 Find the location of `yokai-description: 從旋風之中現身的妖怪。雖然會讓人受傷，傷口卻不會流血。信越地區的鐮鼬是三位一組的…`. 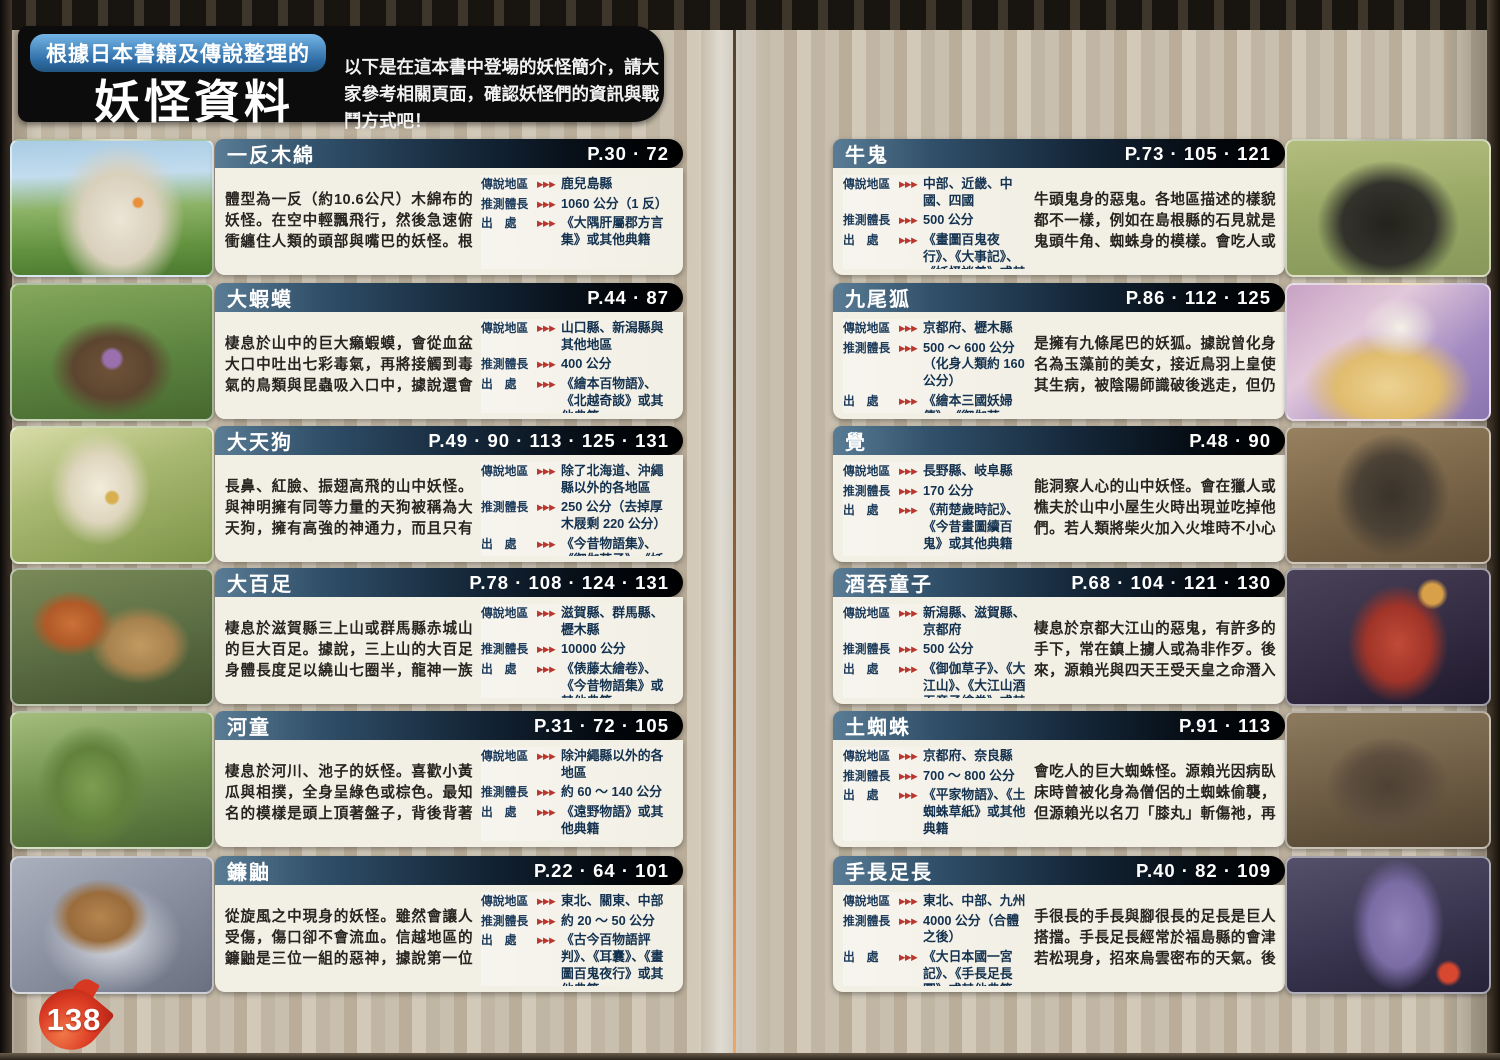

yokai-description: 從旋風之中現身的妖怪。雖然會讓人受傷，傷口卻不會流血。信越地區的鐮鼬是三位一組的… is located at coordinates (349, 937).